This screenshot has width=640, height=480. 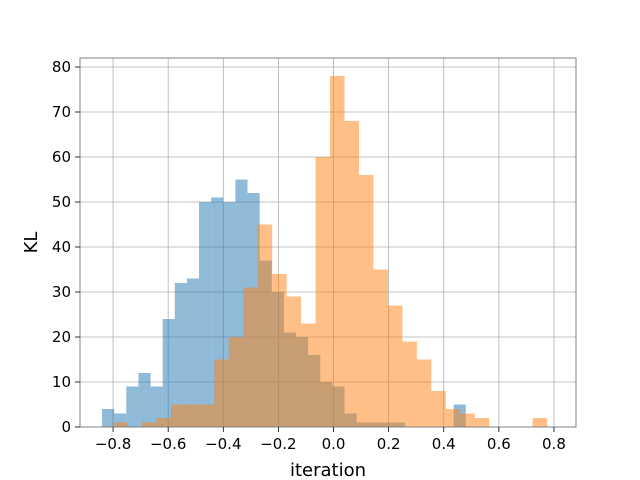 I want to click on x-axis-label: iteration, so click(x=328, y=470).